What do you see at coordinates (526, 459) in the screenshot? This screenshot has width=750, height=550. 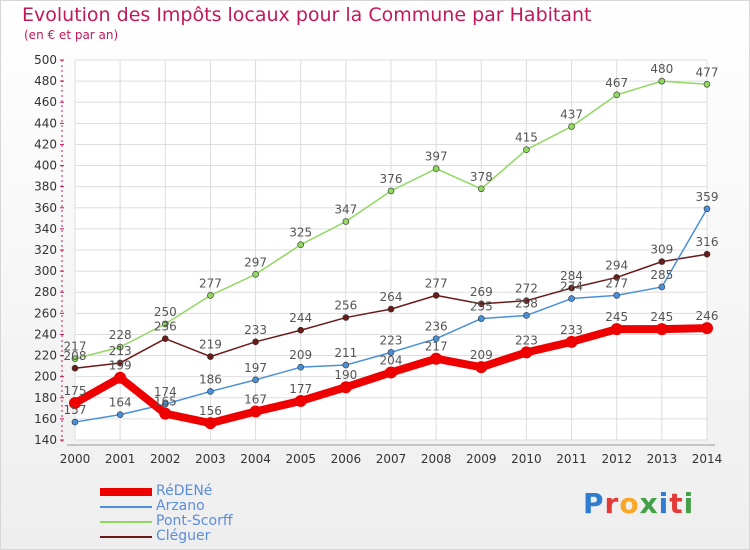 I see `x-tick-label: 2010` at bounding box center [526, 459].